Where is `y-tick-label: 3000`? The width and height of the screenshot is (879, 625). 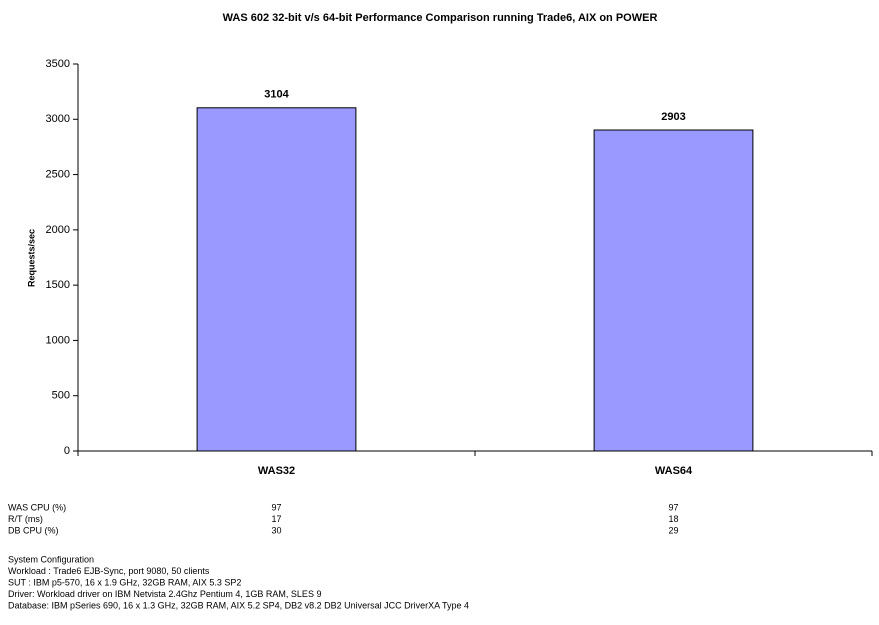
y-tick-label: 3000 is located at coordinates (58, 119).